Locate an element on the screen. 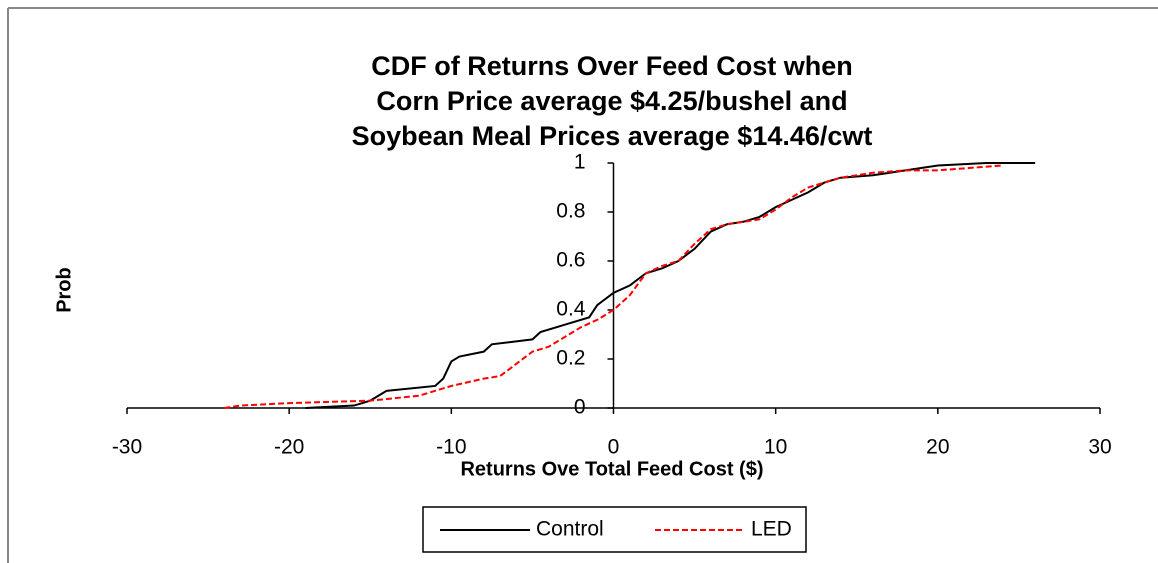  x-tick-label: -30 is located at coordinates (127, 447).